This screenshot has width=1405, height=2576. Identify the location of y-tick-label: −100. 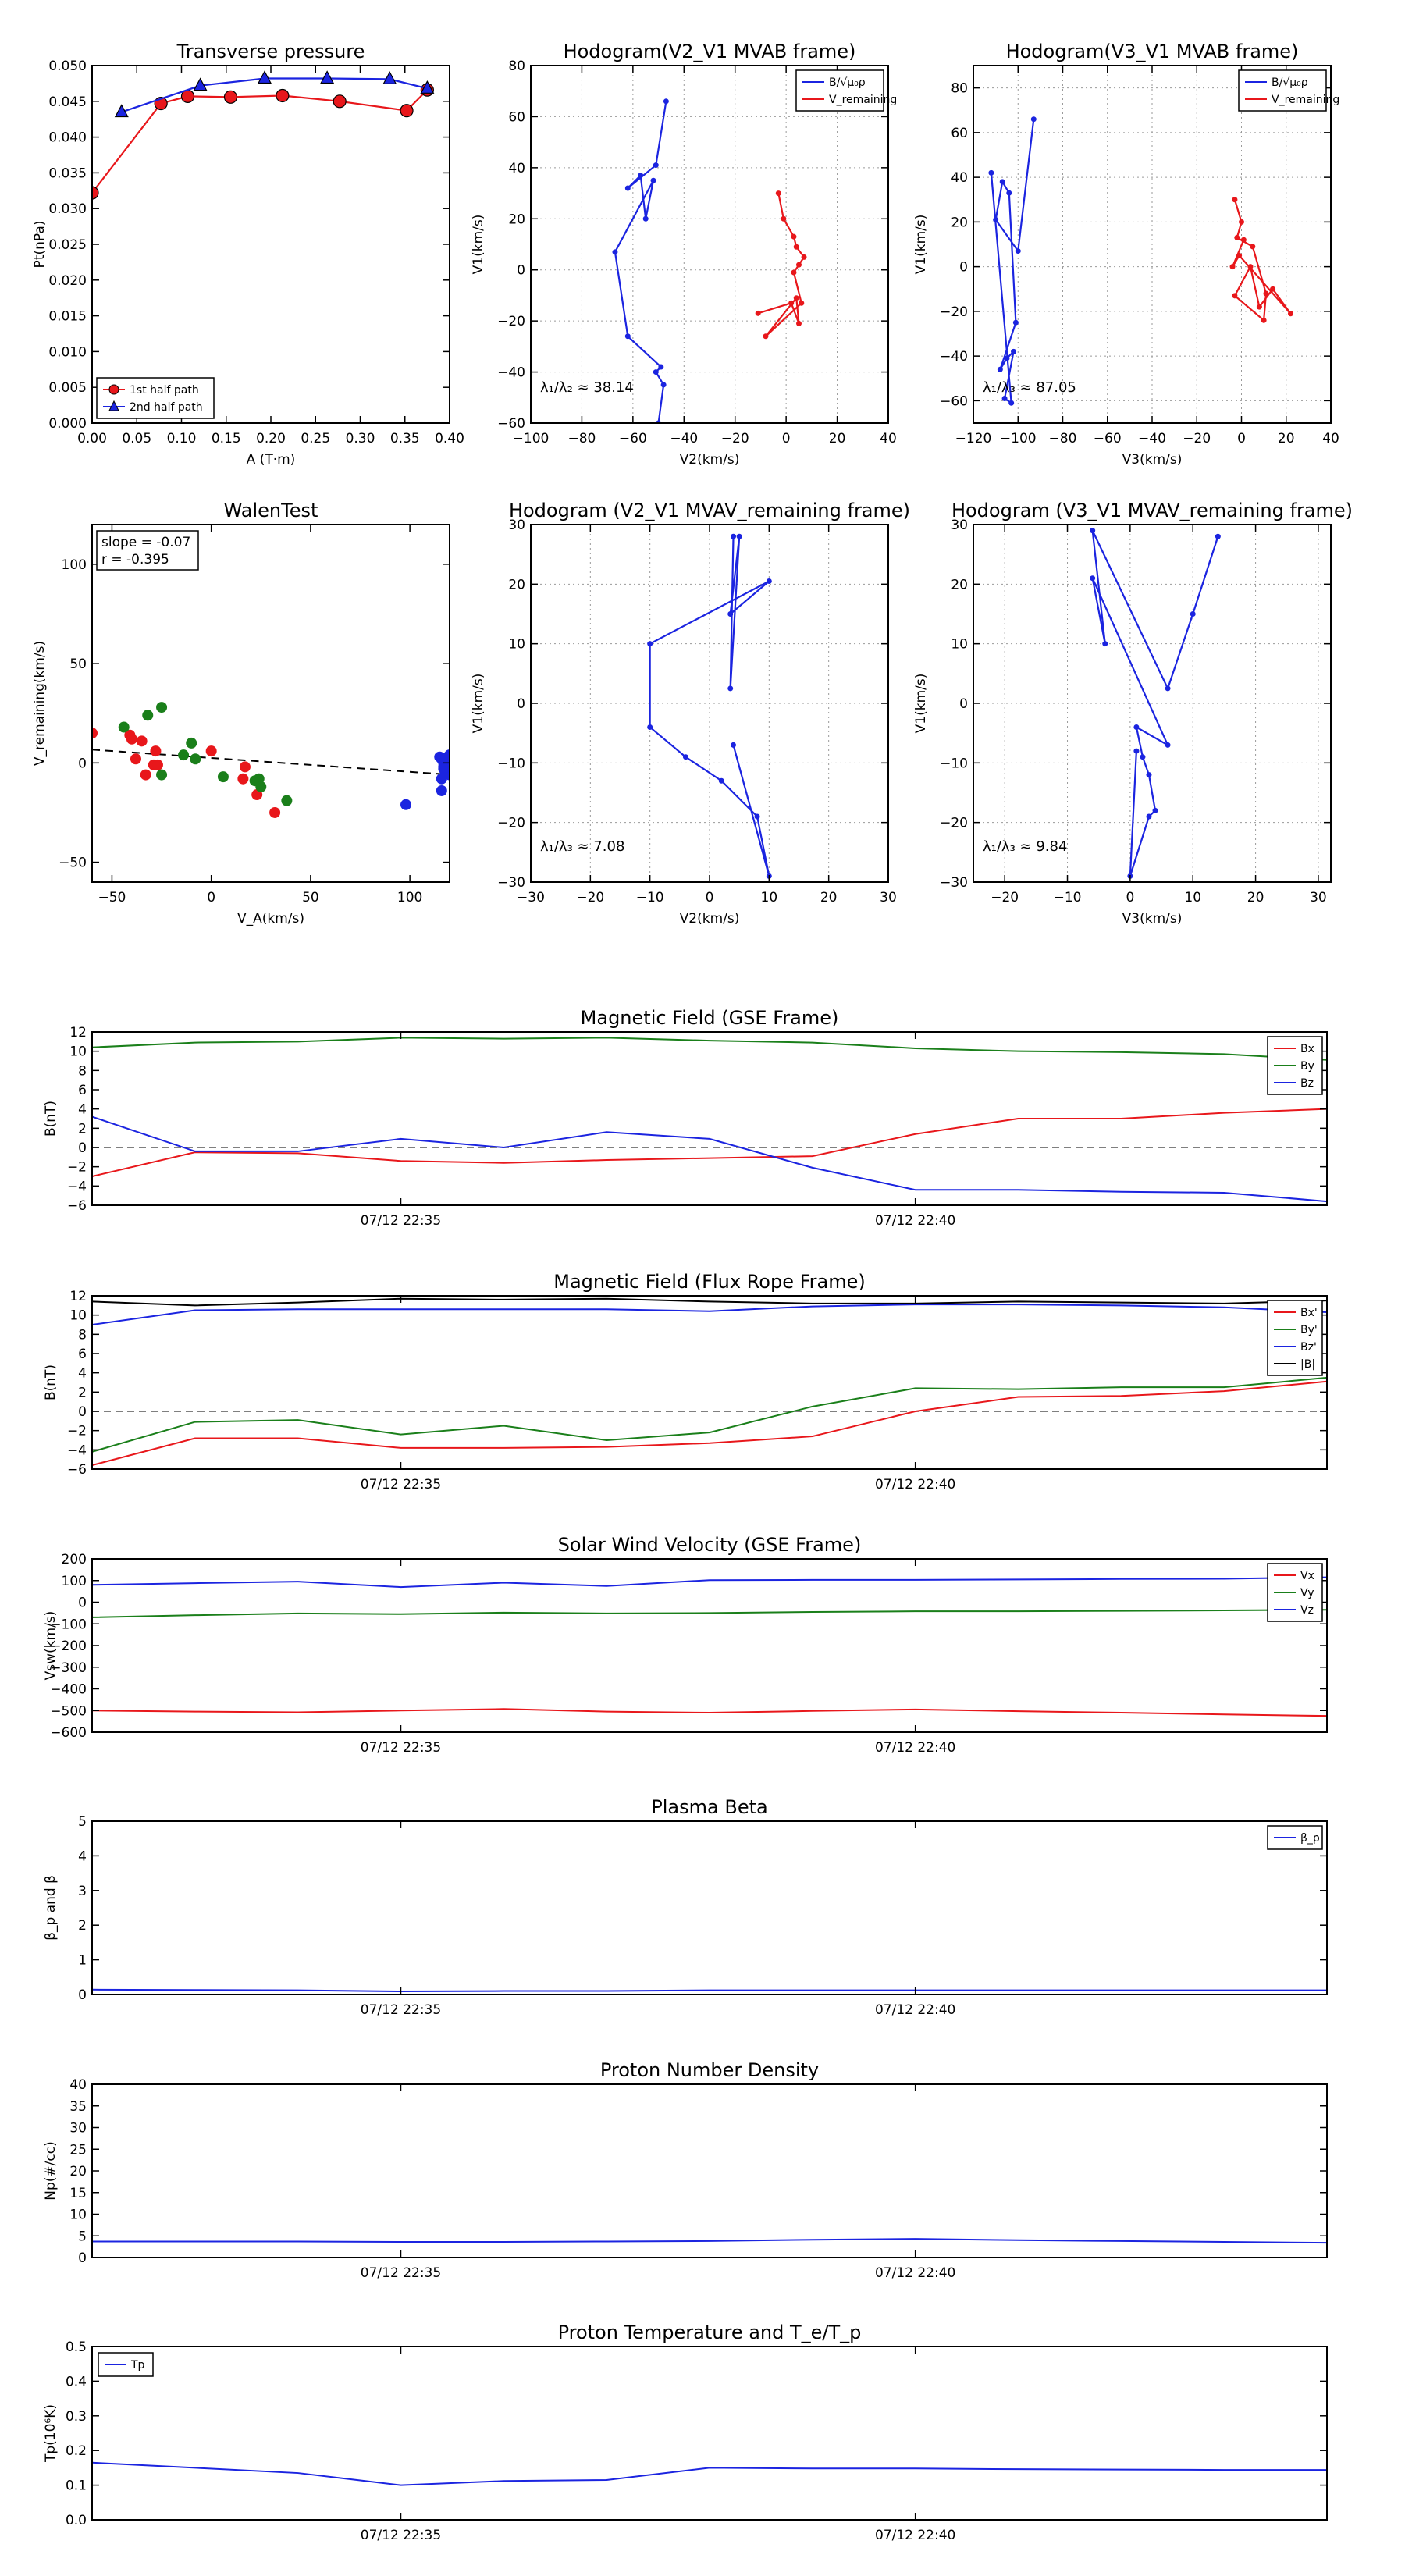
(68, 1624).